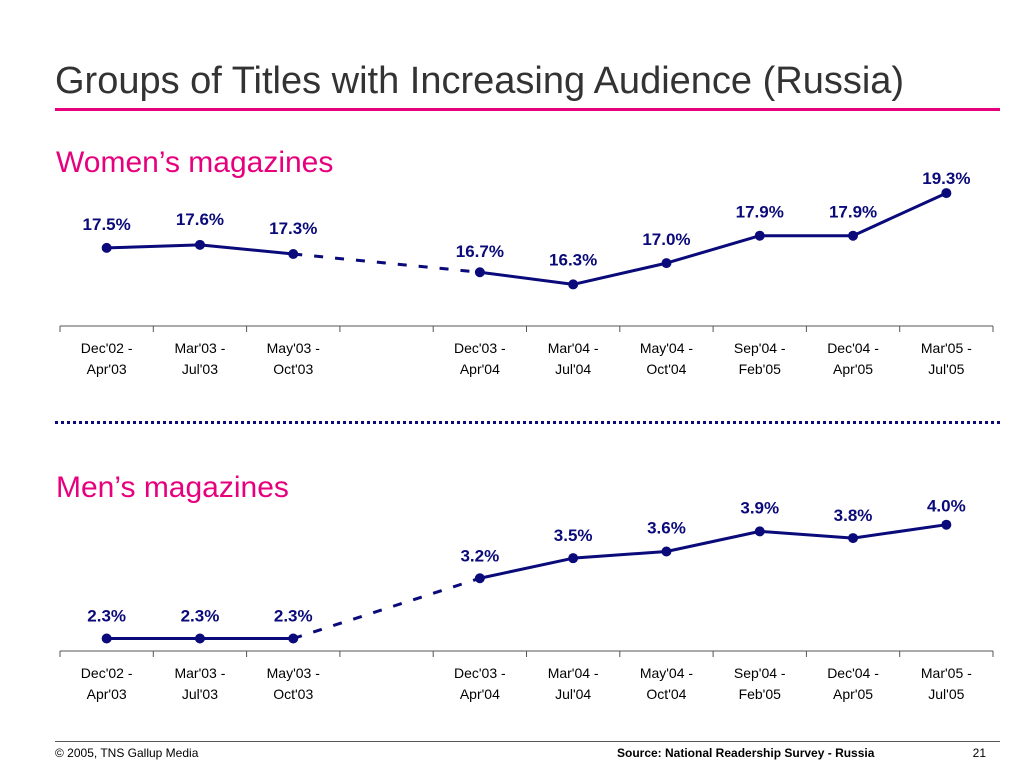  What do you see at coordinates (979, 753) in the screenshot?
I see `page-number: 21` at bounding box center [979, 753].